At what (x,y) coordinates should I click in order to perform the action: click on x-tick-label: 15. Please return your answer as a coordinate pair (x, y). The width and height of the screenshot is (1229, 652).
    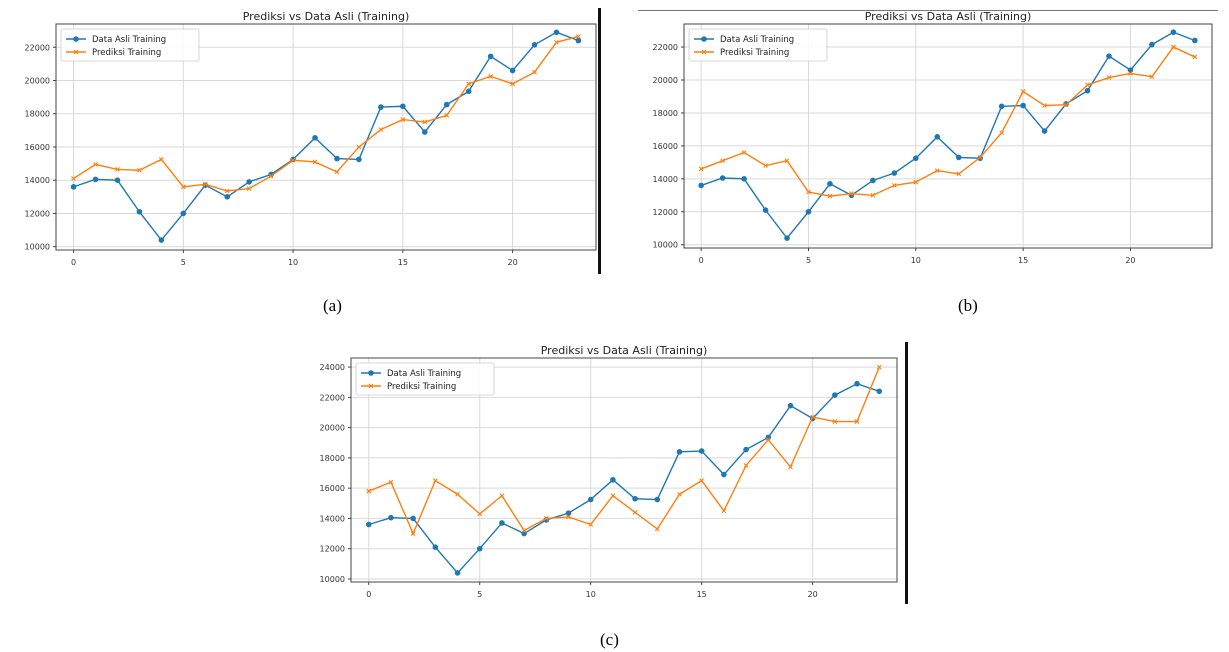
    Looking at the image, I should click on (1023, 260).